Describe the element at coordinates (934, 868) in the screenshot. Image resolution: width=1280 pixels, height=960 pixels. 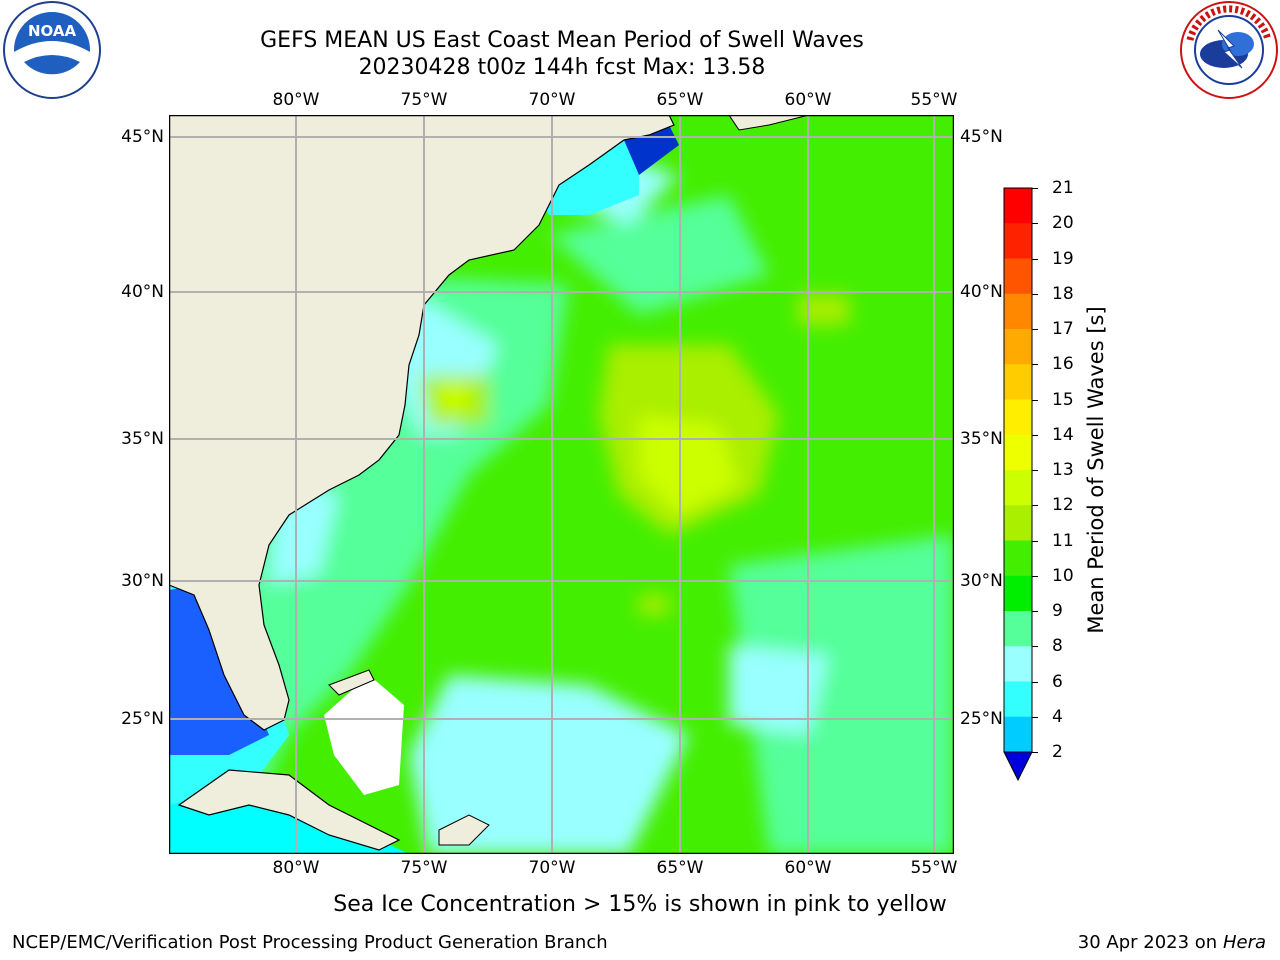
I see `lon-label-bottom-55w: 55°W` at that location.